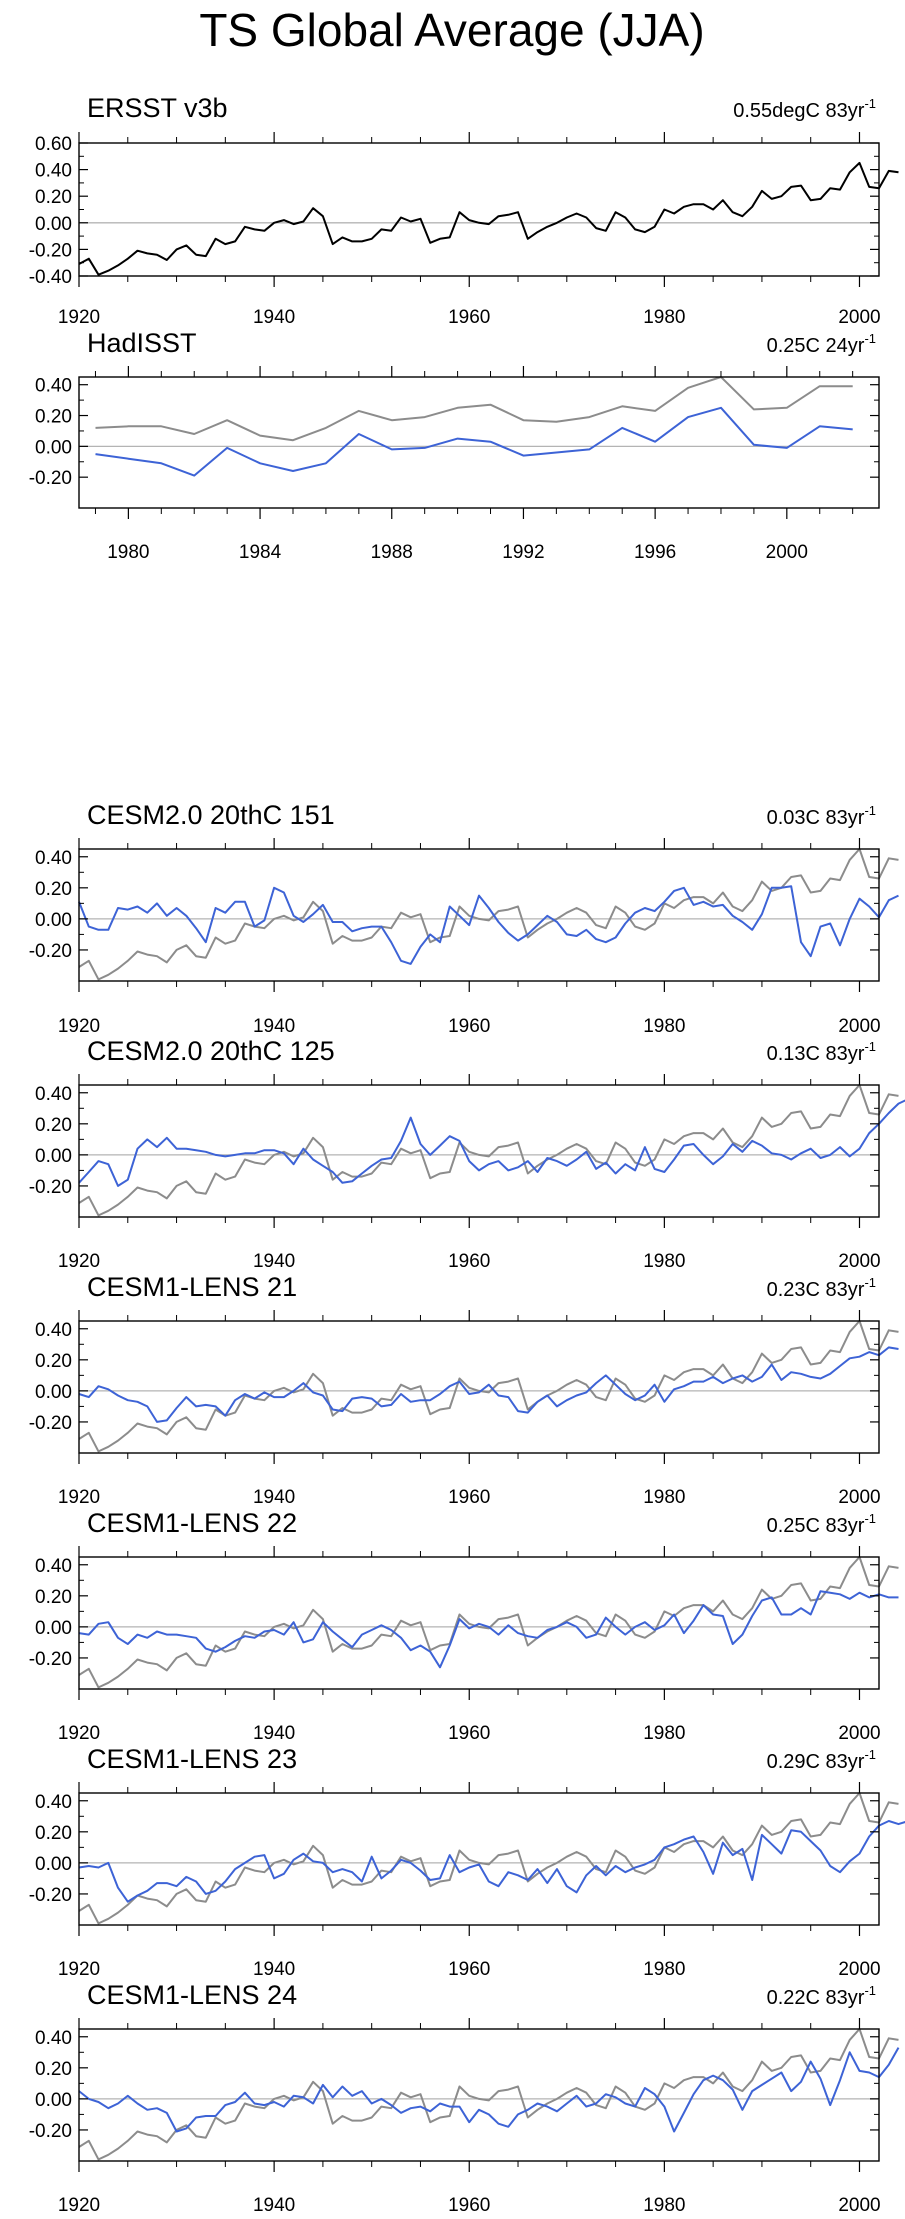 The height and width of the screenshot is (2219, 905). I want to click on panel-title: HadISST, so click(142, 343).